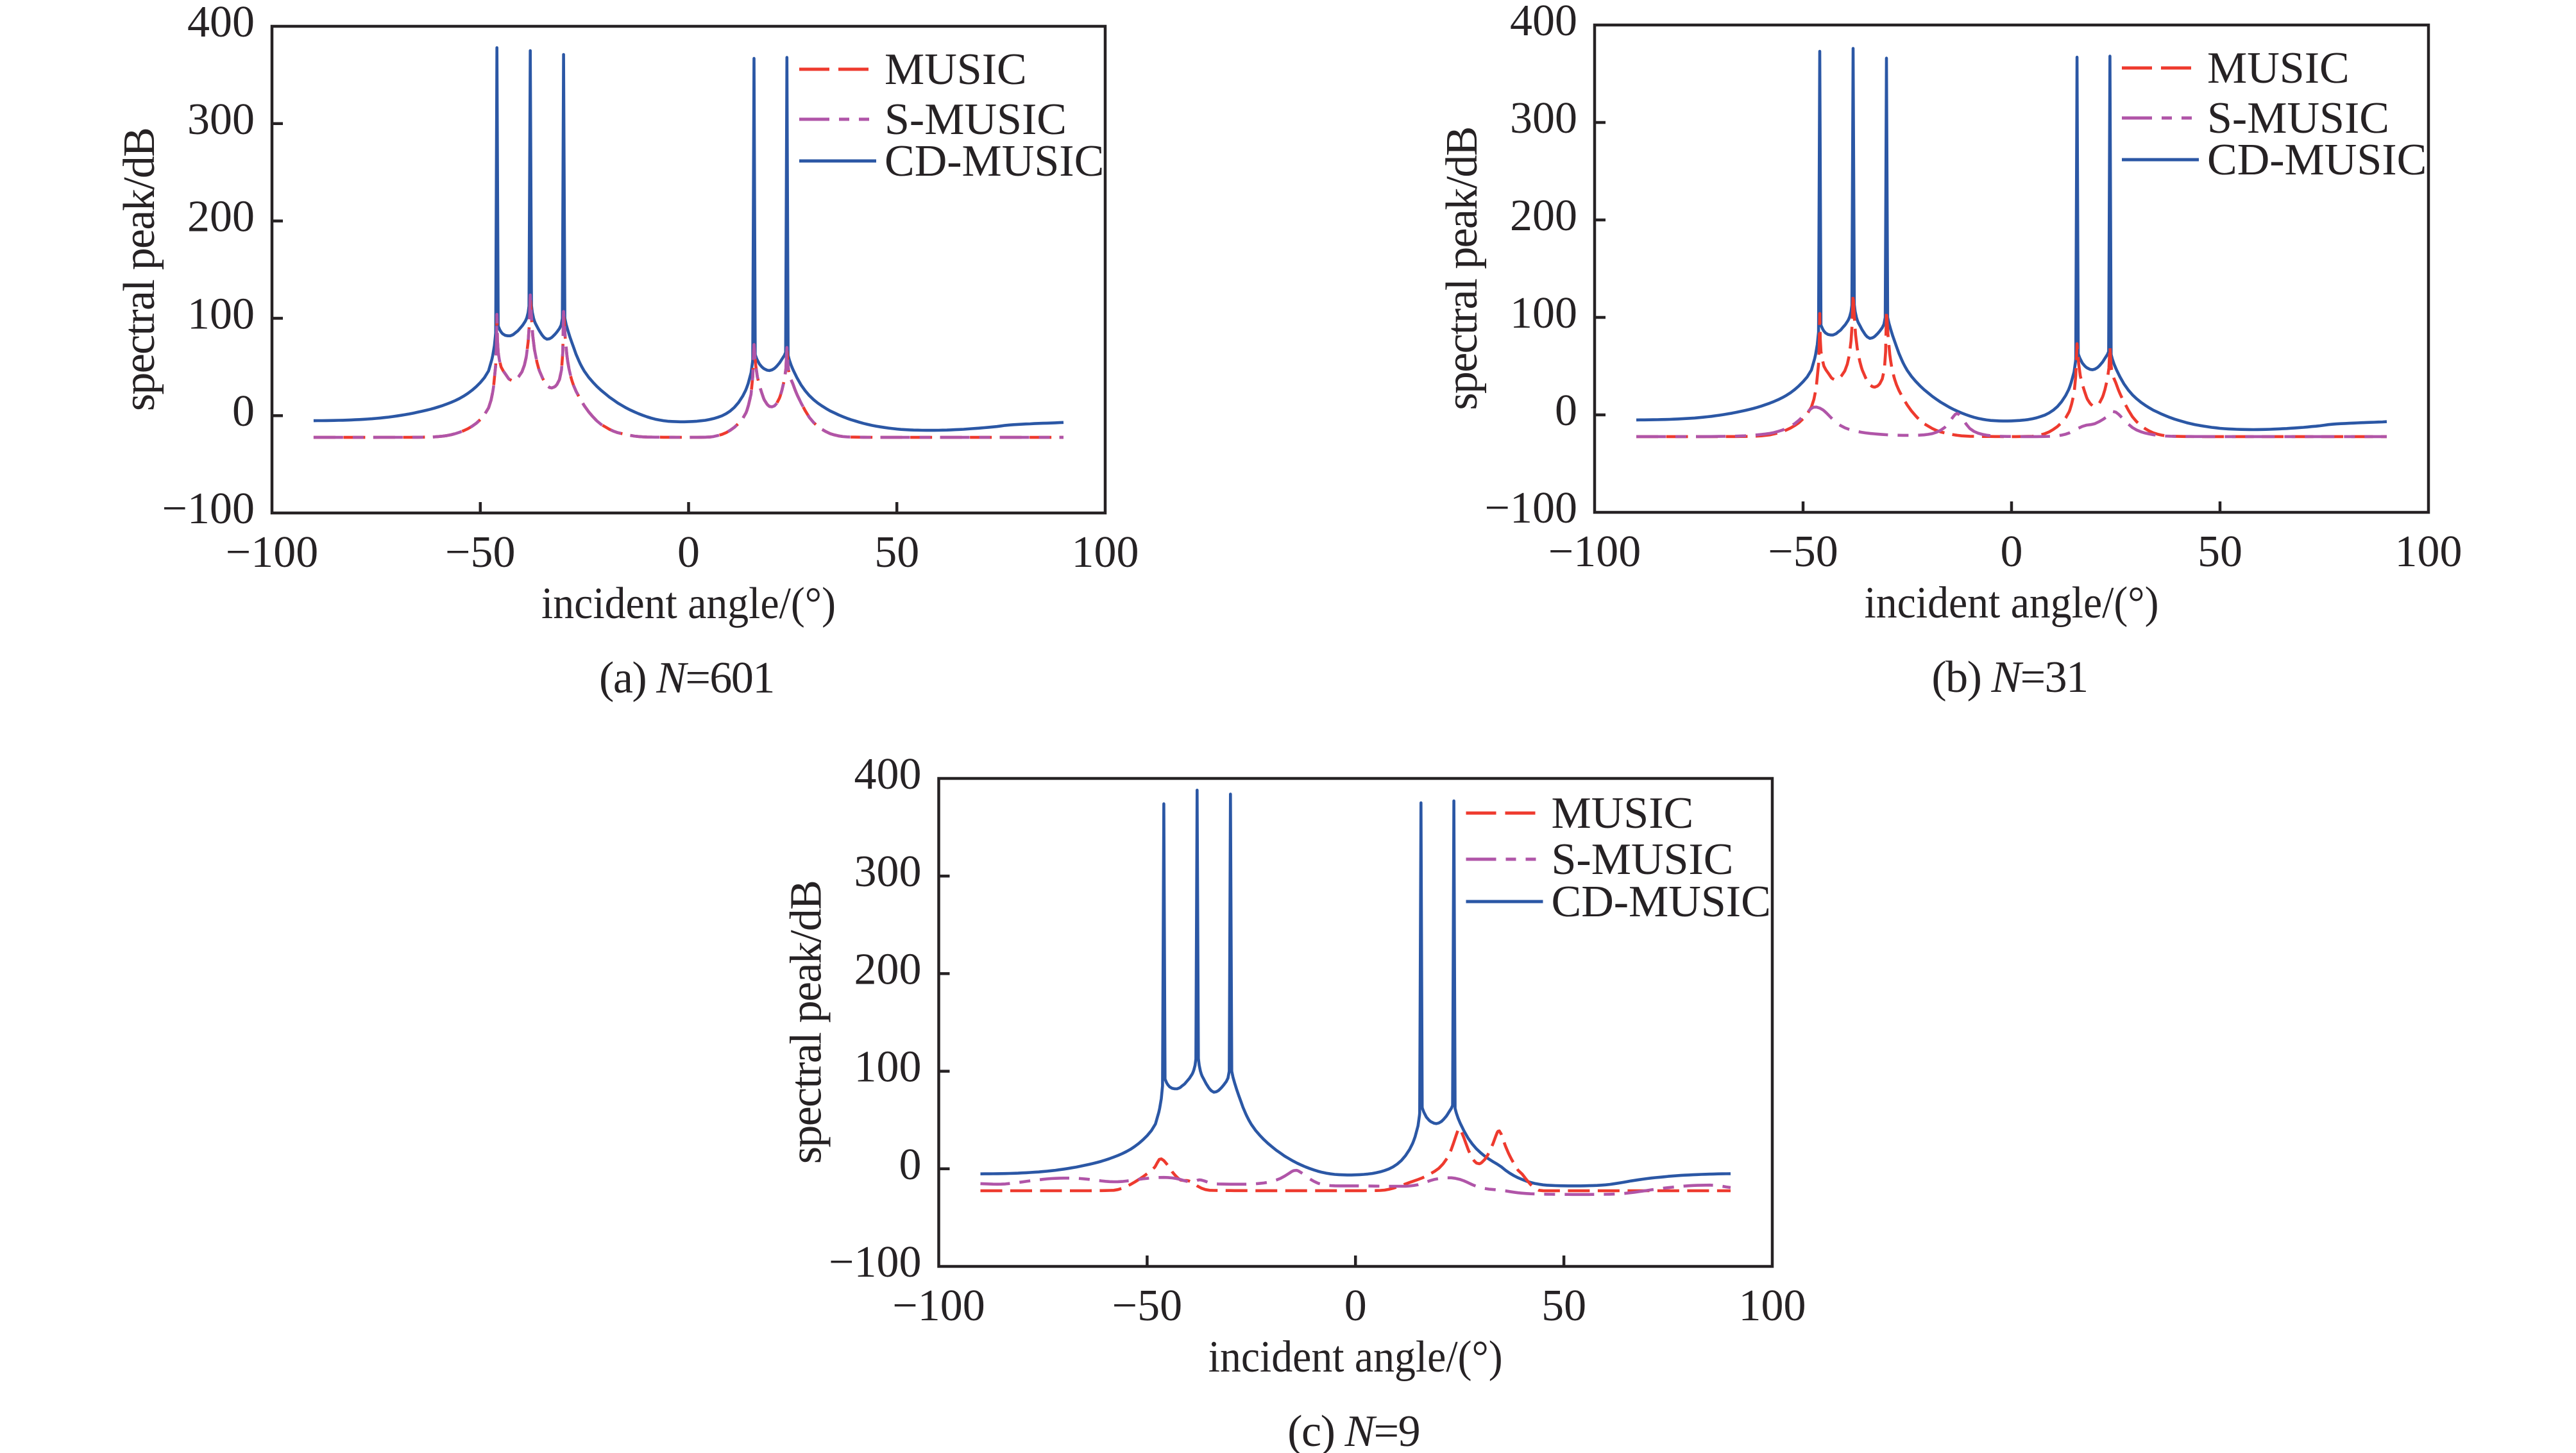 Image resolution: width=2576 pixels, height=1453 pixels. I want to click on svg-text: (c) N=9, so click(1353, 1430).